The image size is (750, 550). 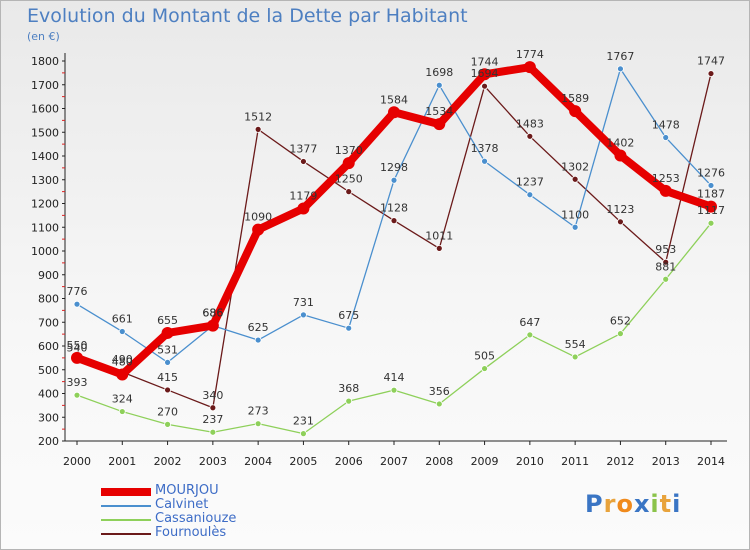 I want to click on logo-letter: P, so click(x=594, y=504).